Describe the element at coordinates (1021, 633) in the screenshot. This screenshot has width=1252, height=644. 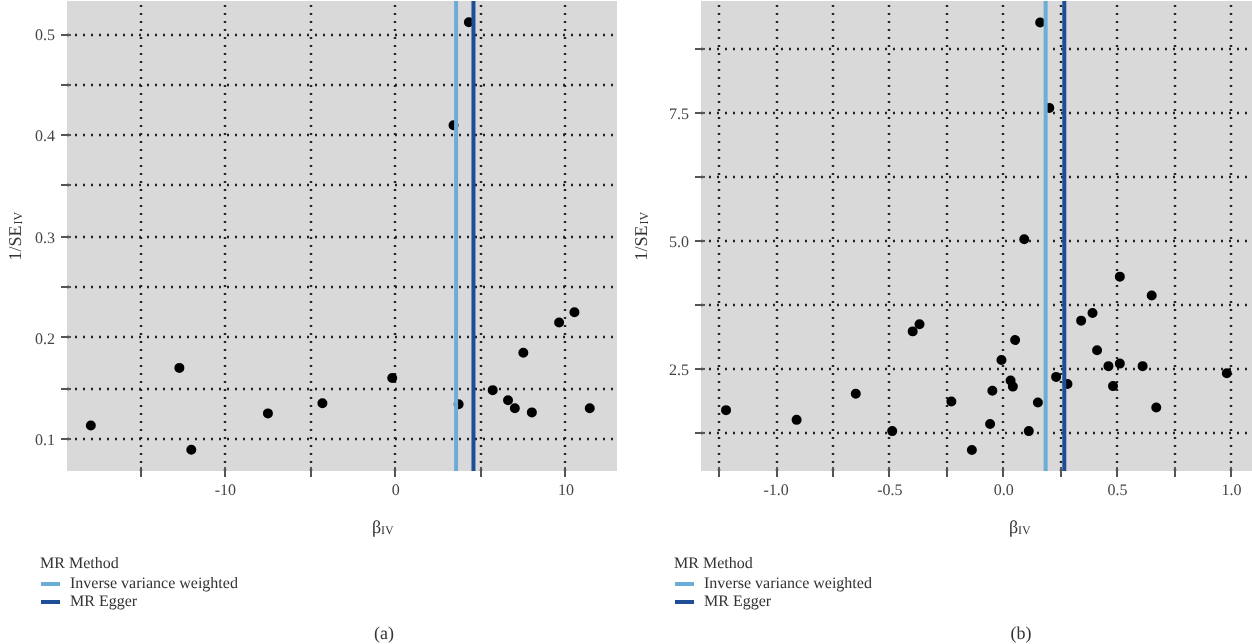
I see `text: (b)` at that location.